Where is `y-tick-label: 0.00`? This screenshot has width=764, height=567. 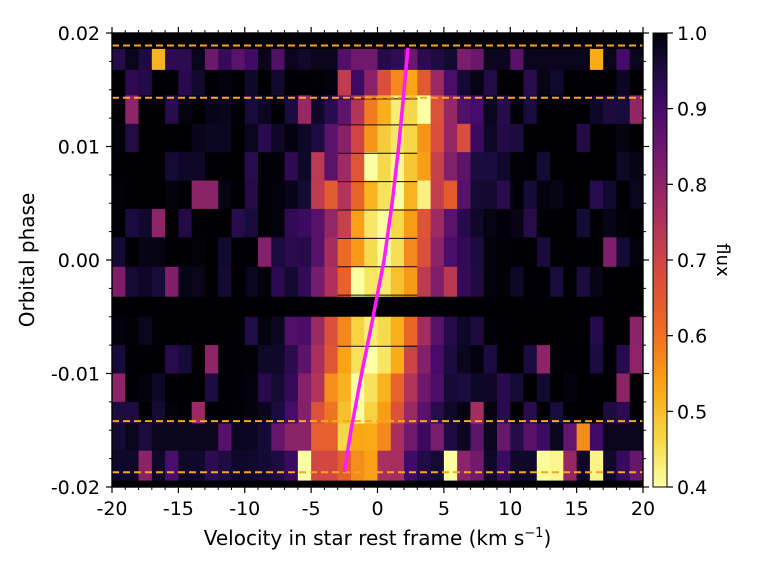
y-tick-label: 0.00 is located at coordinates (79, 261).